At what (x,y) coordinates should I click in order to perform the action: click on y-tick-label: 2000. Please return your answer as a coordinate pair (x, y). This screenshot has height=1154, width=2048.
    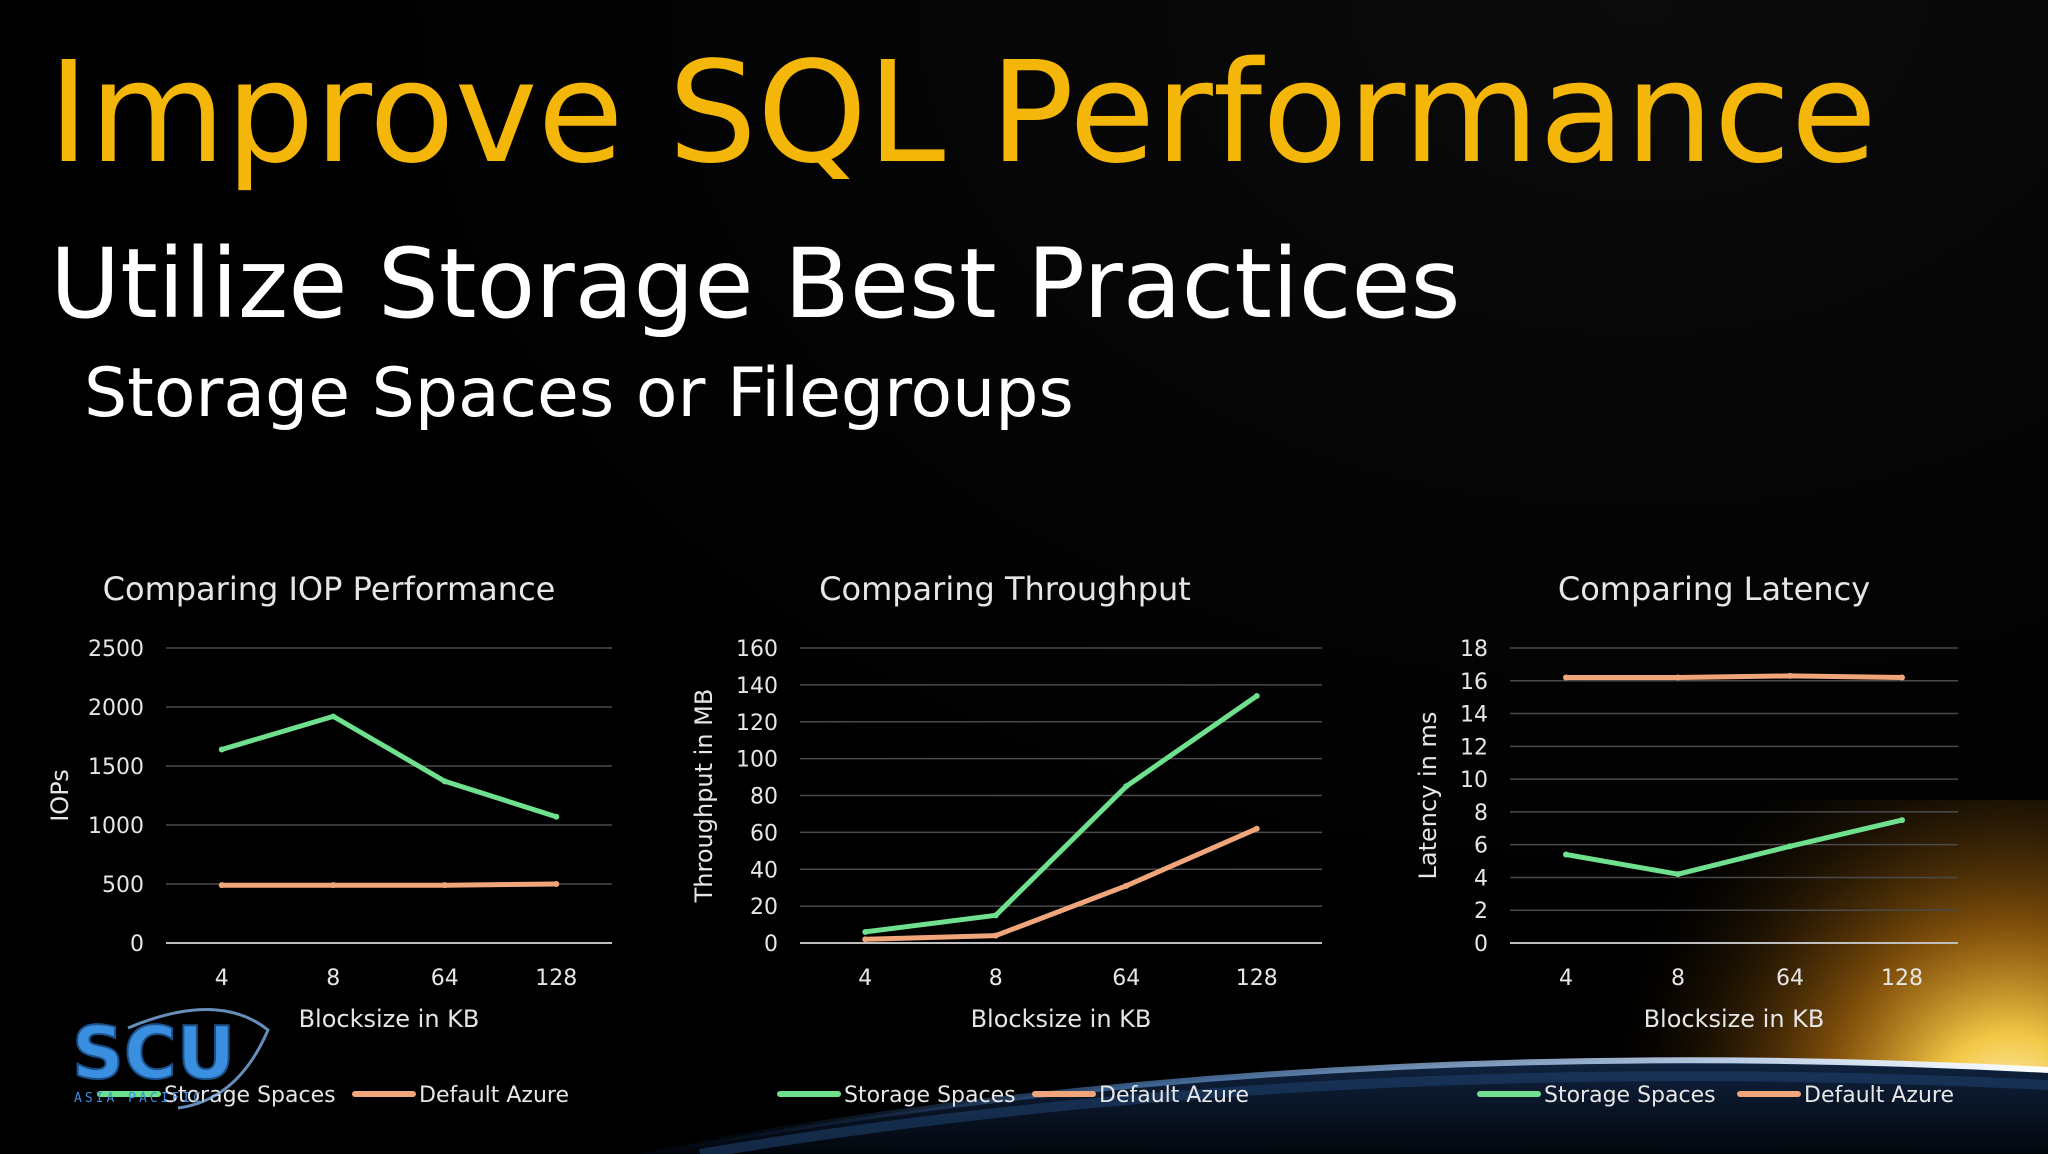
    Looking at the image, I should click on (116, 708).